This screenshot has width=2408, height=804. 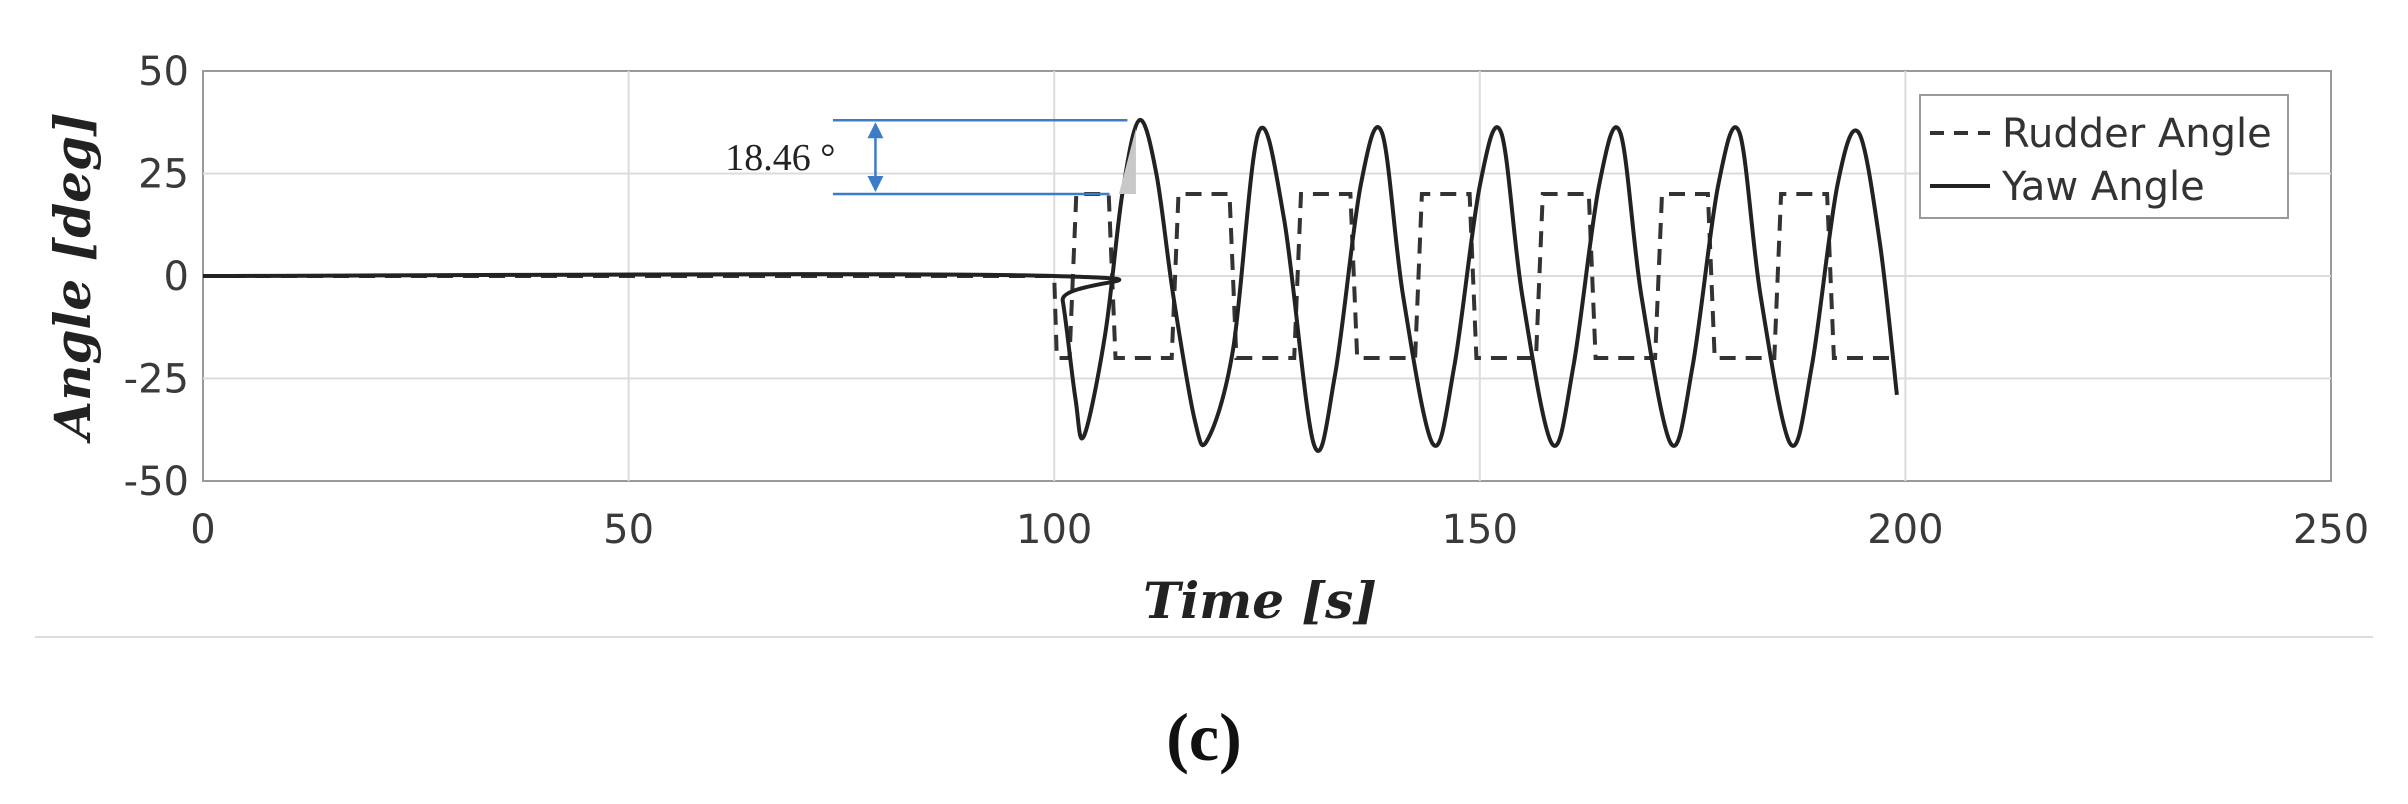 What do you see at coordinates (930, 157) in the screenshot?
I see `annotation-group: 18.46 °` at bounding box center [930, 157].